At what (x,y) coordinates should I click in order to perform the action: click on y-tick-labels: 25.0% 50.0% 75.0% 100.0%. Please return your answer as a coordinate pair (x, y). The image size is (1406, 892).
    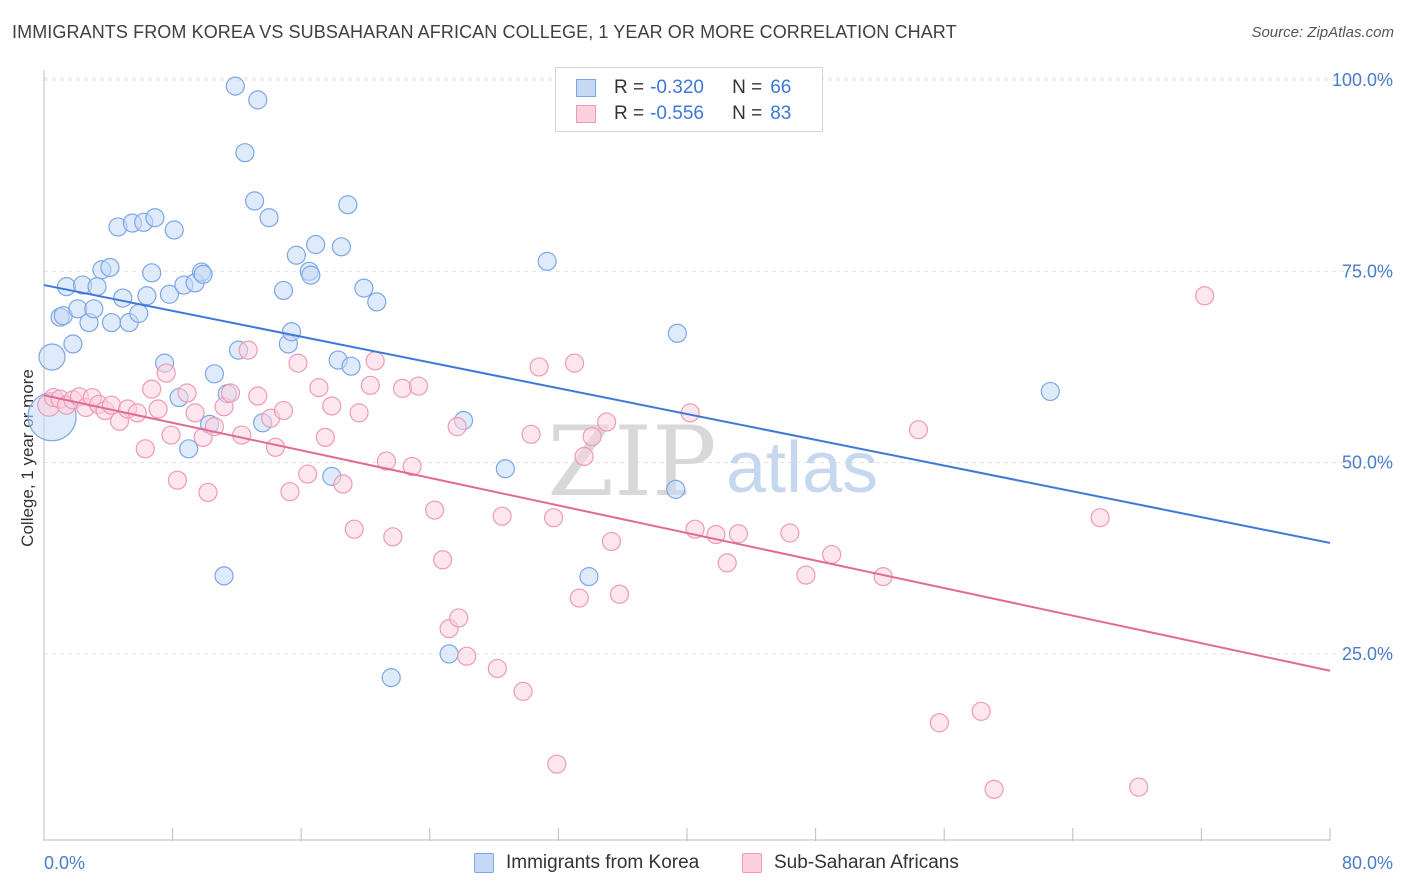
    Looking at the image, I should click on (1362, 367).